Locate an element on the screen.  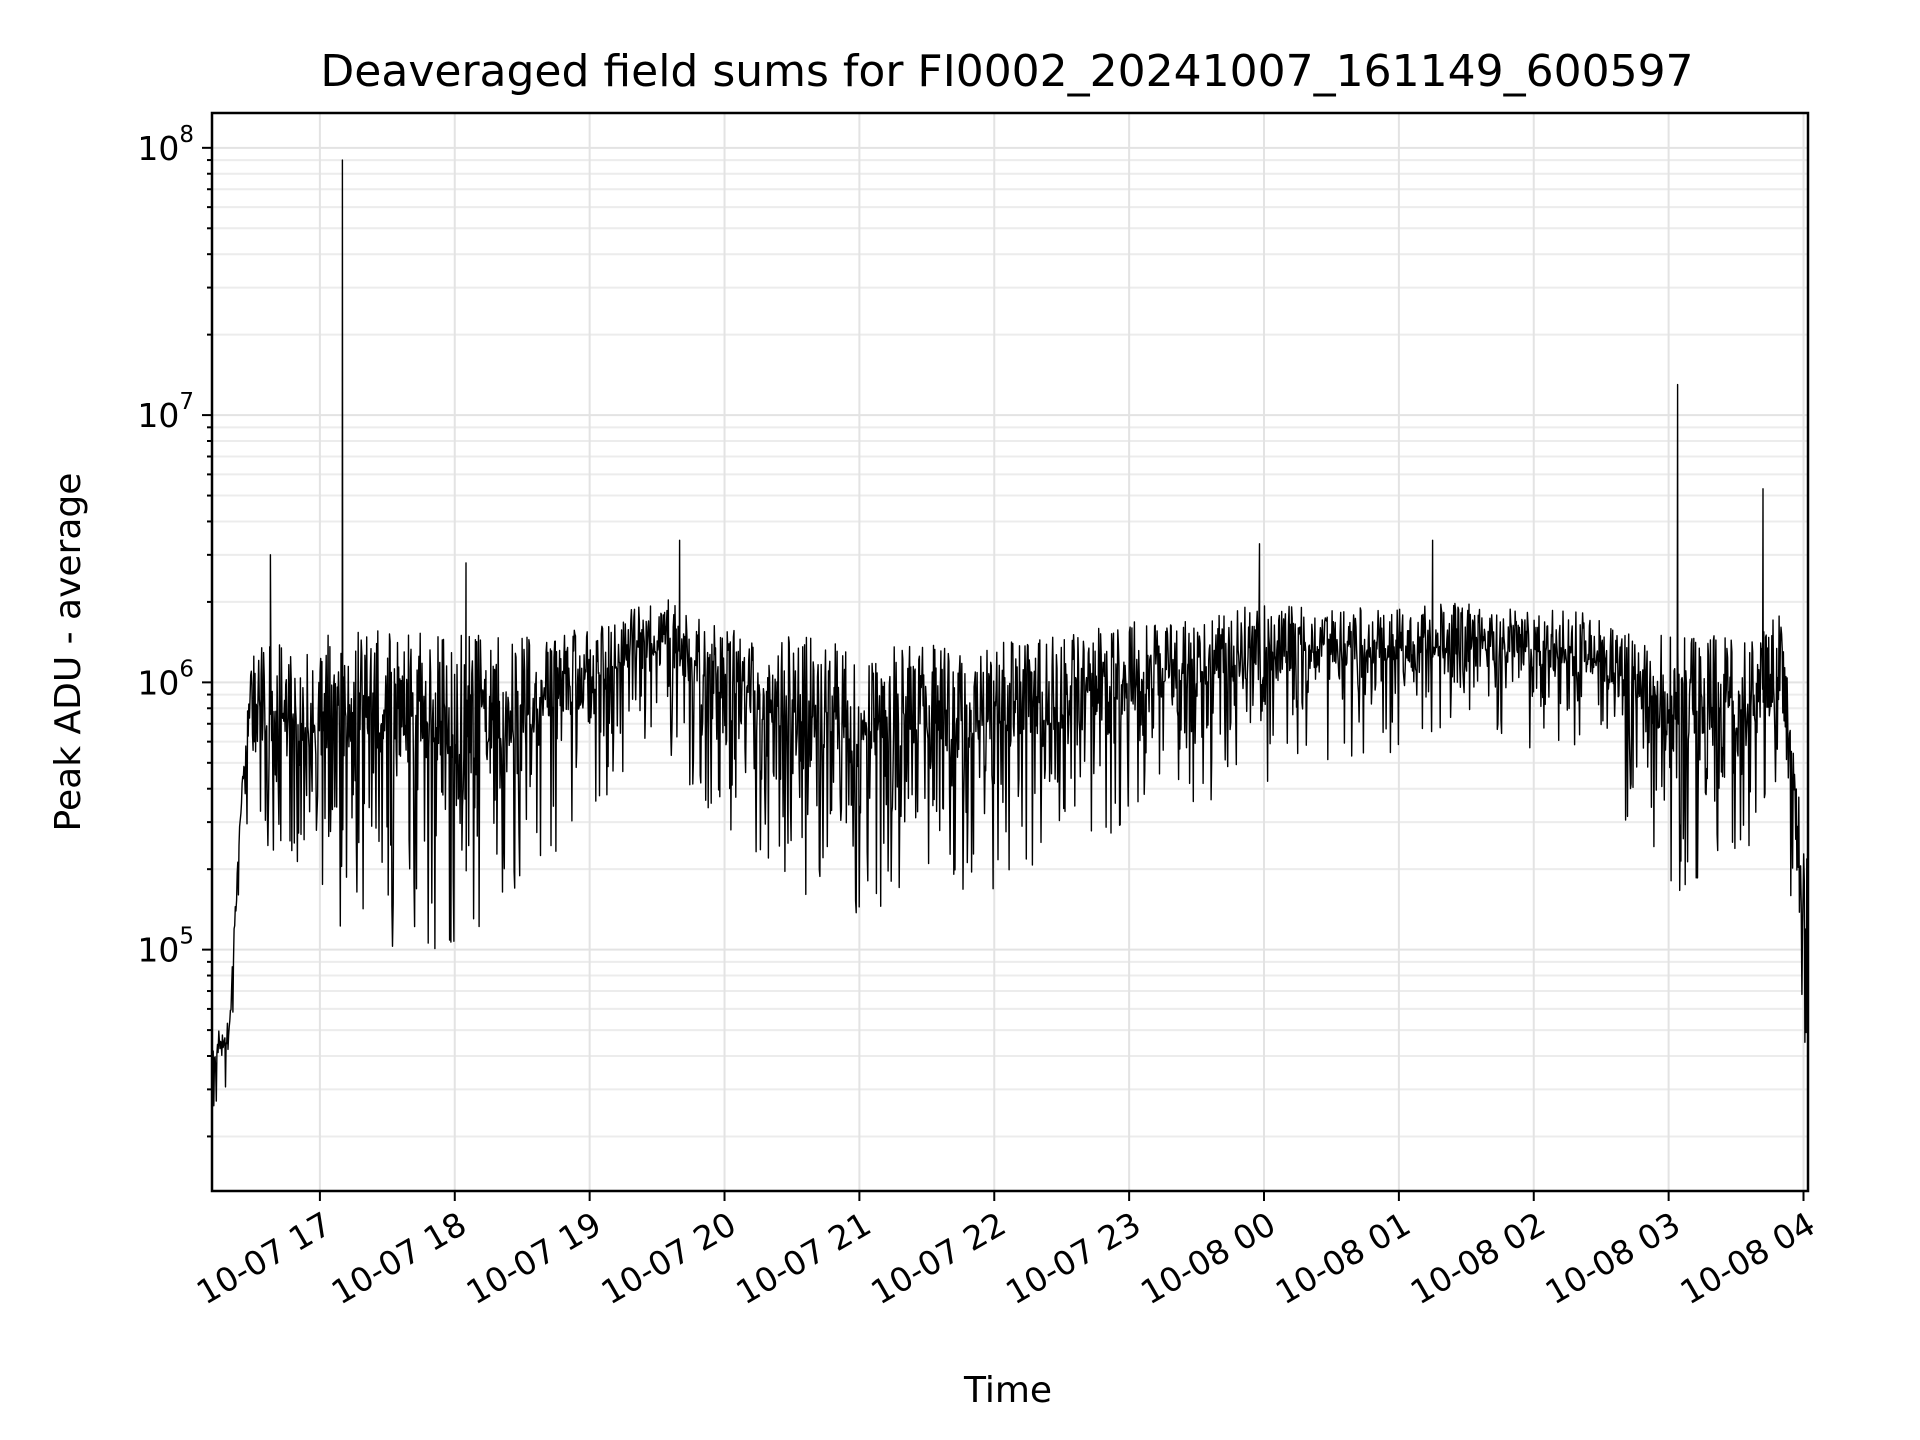
y-tick-label-exponent: 6 is located at coordinates (186, 669).